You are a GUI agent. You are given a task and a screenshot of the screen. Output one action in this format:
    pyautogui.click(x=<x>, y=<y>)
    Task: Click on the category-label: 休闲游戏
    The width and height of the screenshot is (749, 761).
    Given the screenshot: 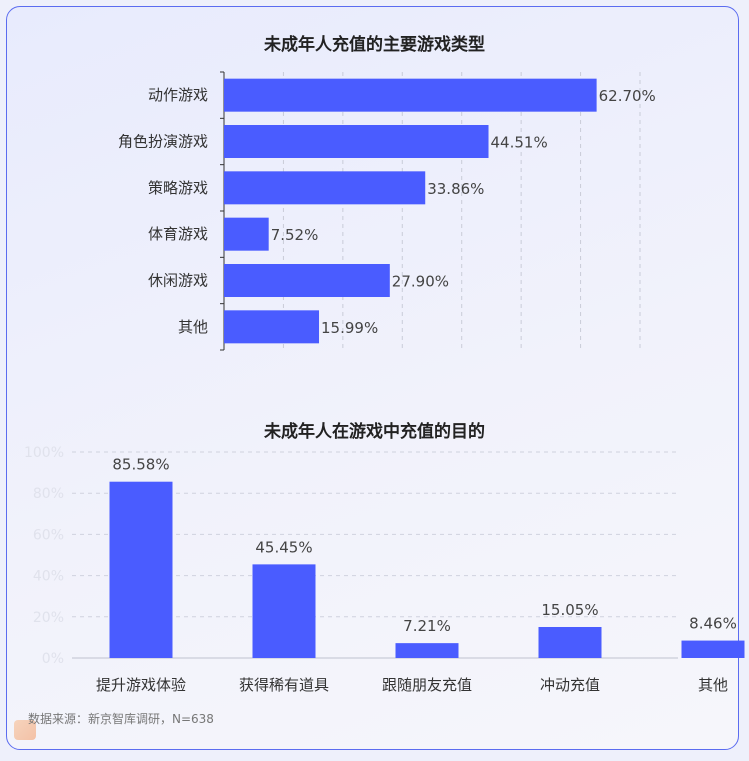 What is the action you would take?
    pyautogui.click(x=178, y=281)
    